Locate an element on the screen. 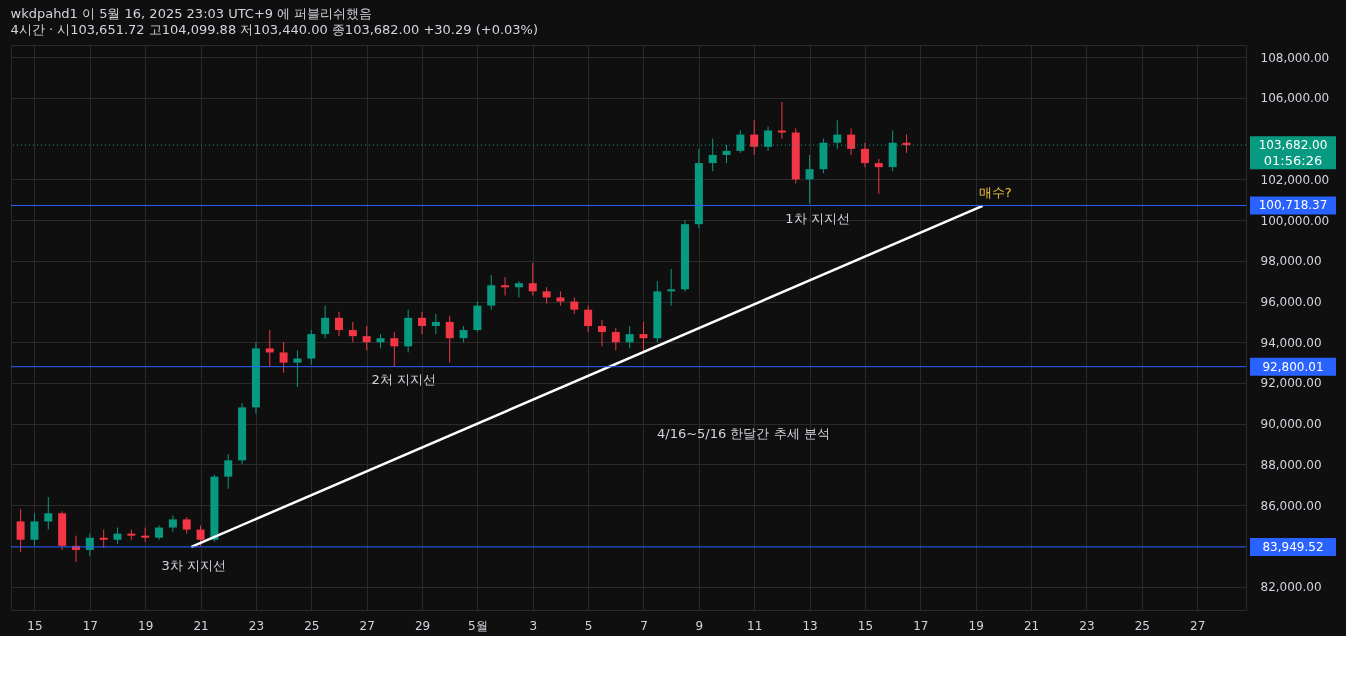 The width and height of the screenshot is (1355, 677). x-tick-label: 11 is located at coordinates (755, 625).